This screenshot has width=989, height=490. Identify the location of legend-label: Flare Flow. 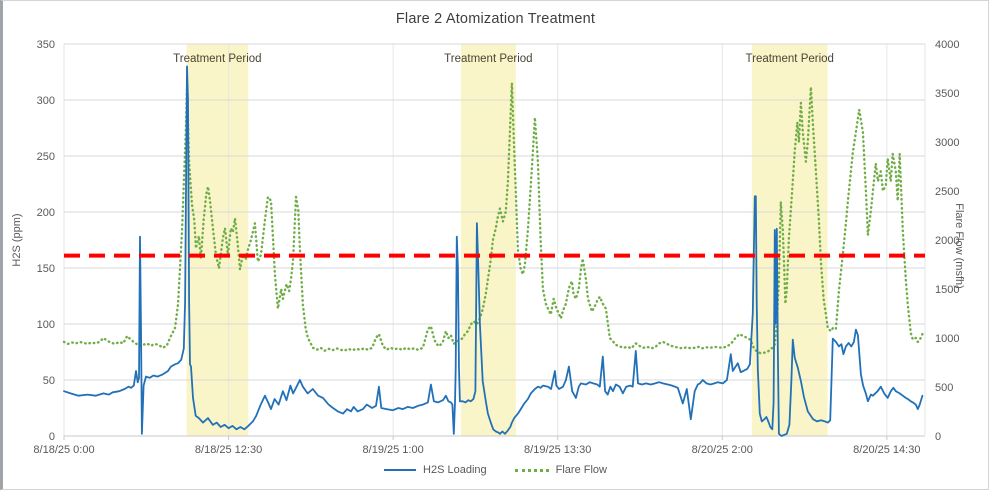
(581, 470).